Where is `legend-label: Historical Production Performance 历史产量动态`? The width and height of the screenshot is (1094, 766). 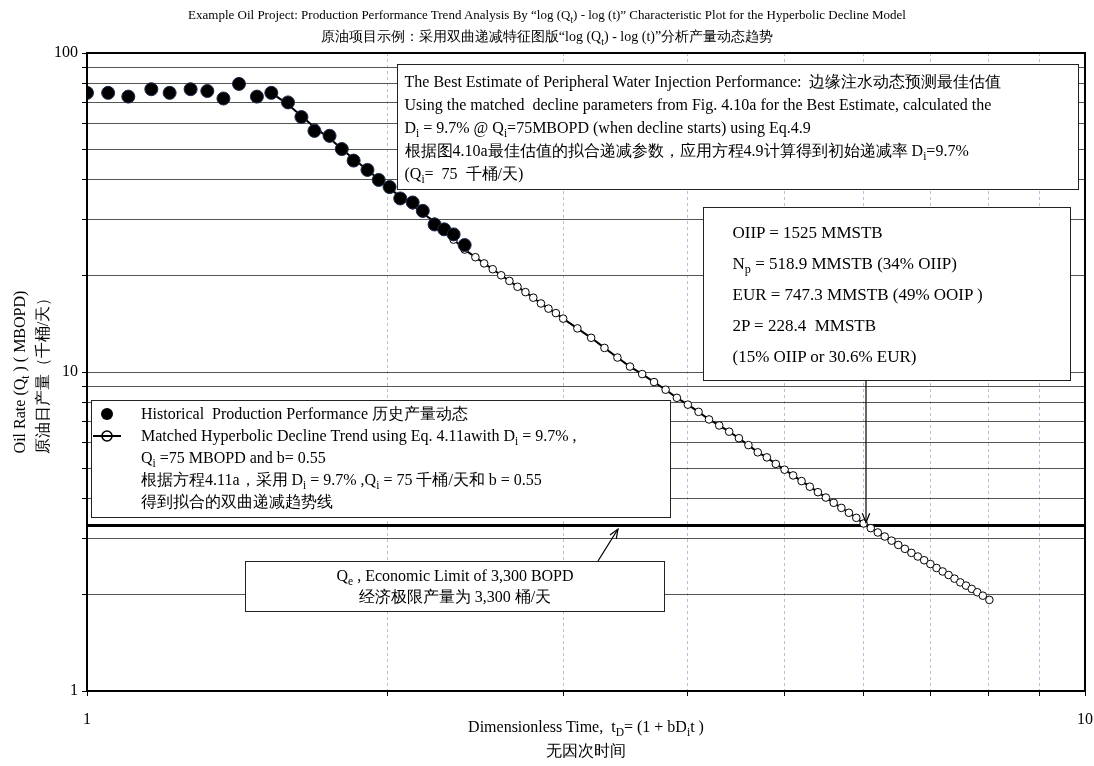 legend-label: Historical Production Performance 历史产量动态 is located at coordinates (305, 414).